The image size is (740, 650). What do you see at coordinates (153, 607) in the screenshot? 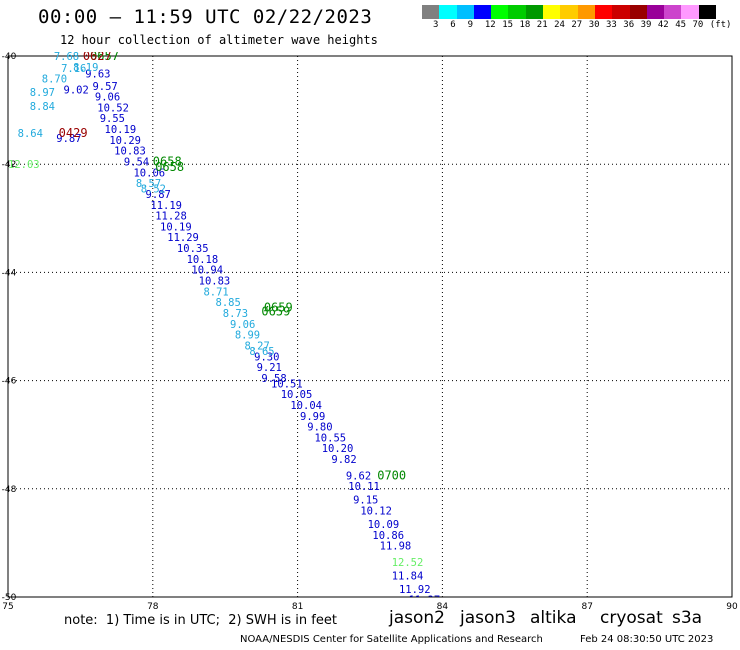
I see `x-tick-label: 78` at bounding box center [153, 607].